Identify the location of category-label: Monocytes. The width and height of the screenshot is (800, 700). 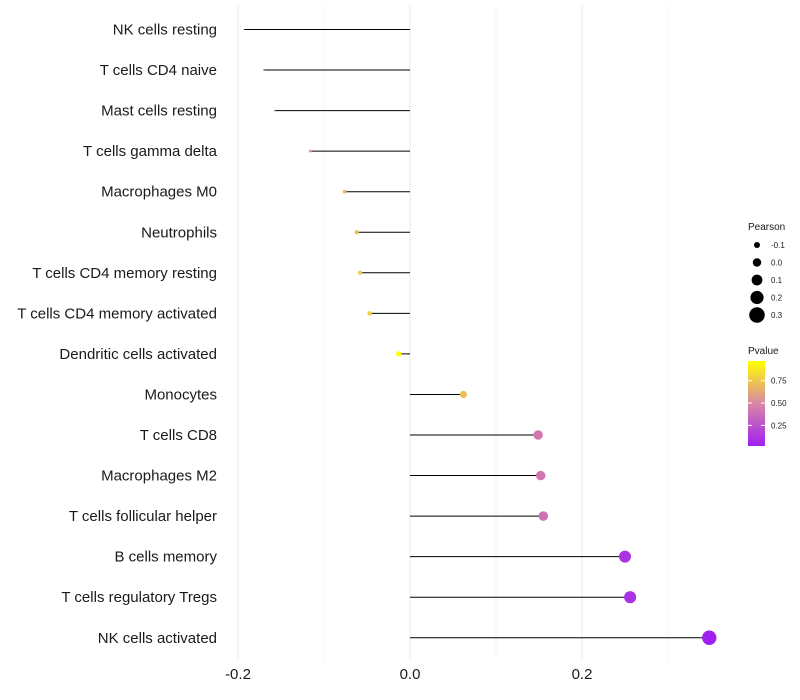
(180, 394).